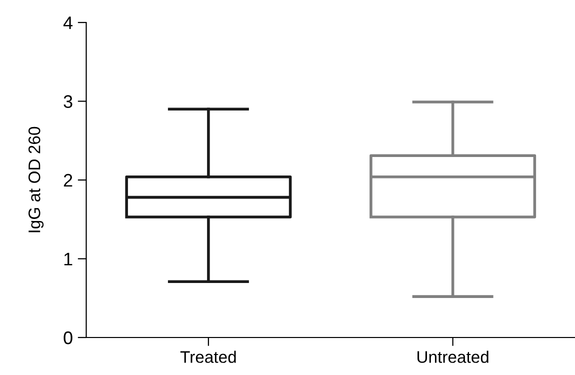 The image size is (575, 375). I want to click on y-tick-label: 4, so click(68, 23).